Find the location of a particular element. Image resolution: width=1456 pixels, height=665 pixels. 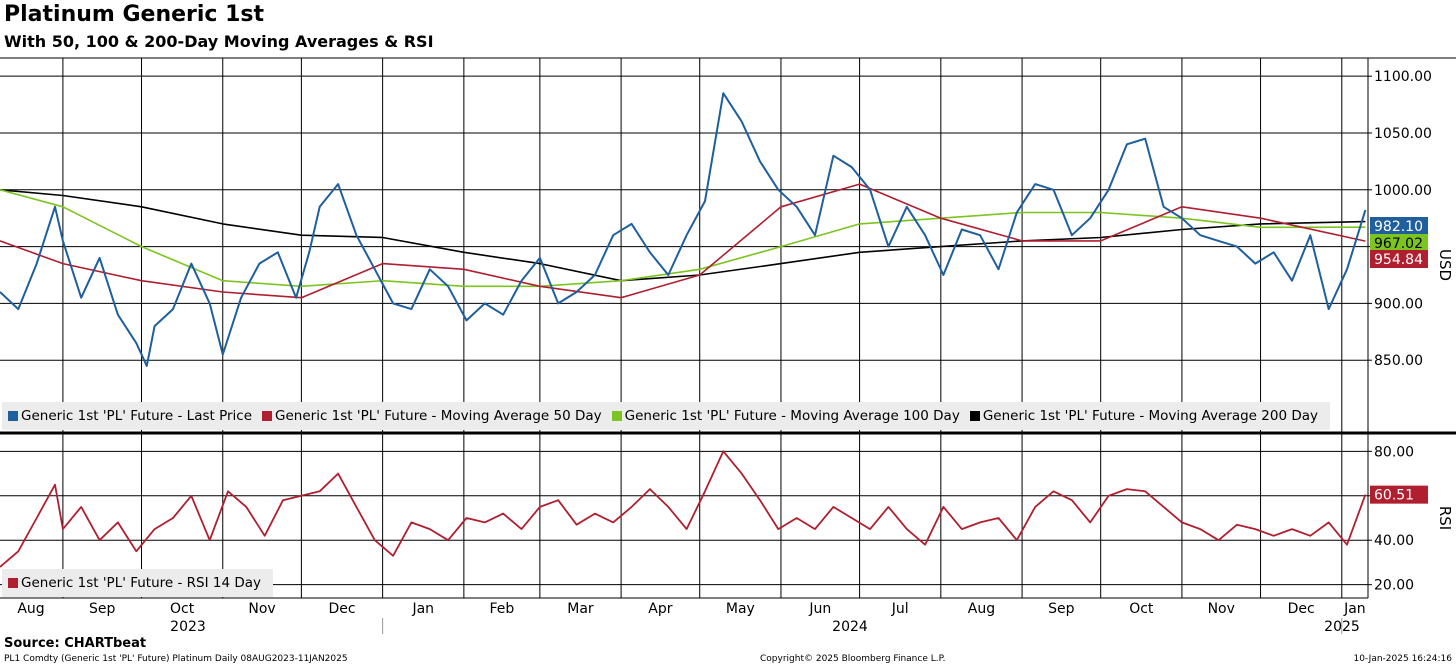

x-tick-label-month: Mar is located at coordinates (580, 609).